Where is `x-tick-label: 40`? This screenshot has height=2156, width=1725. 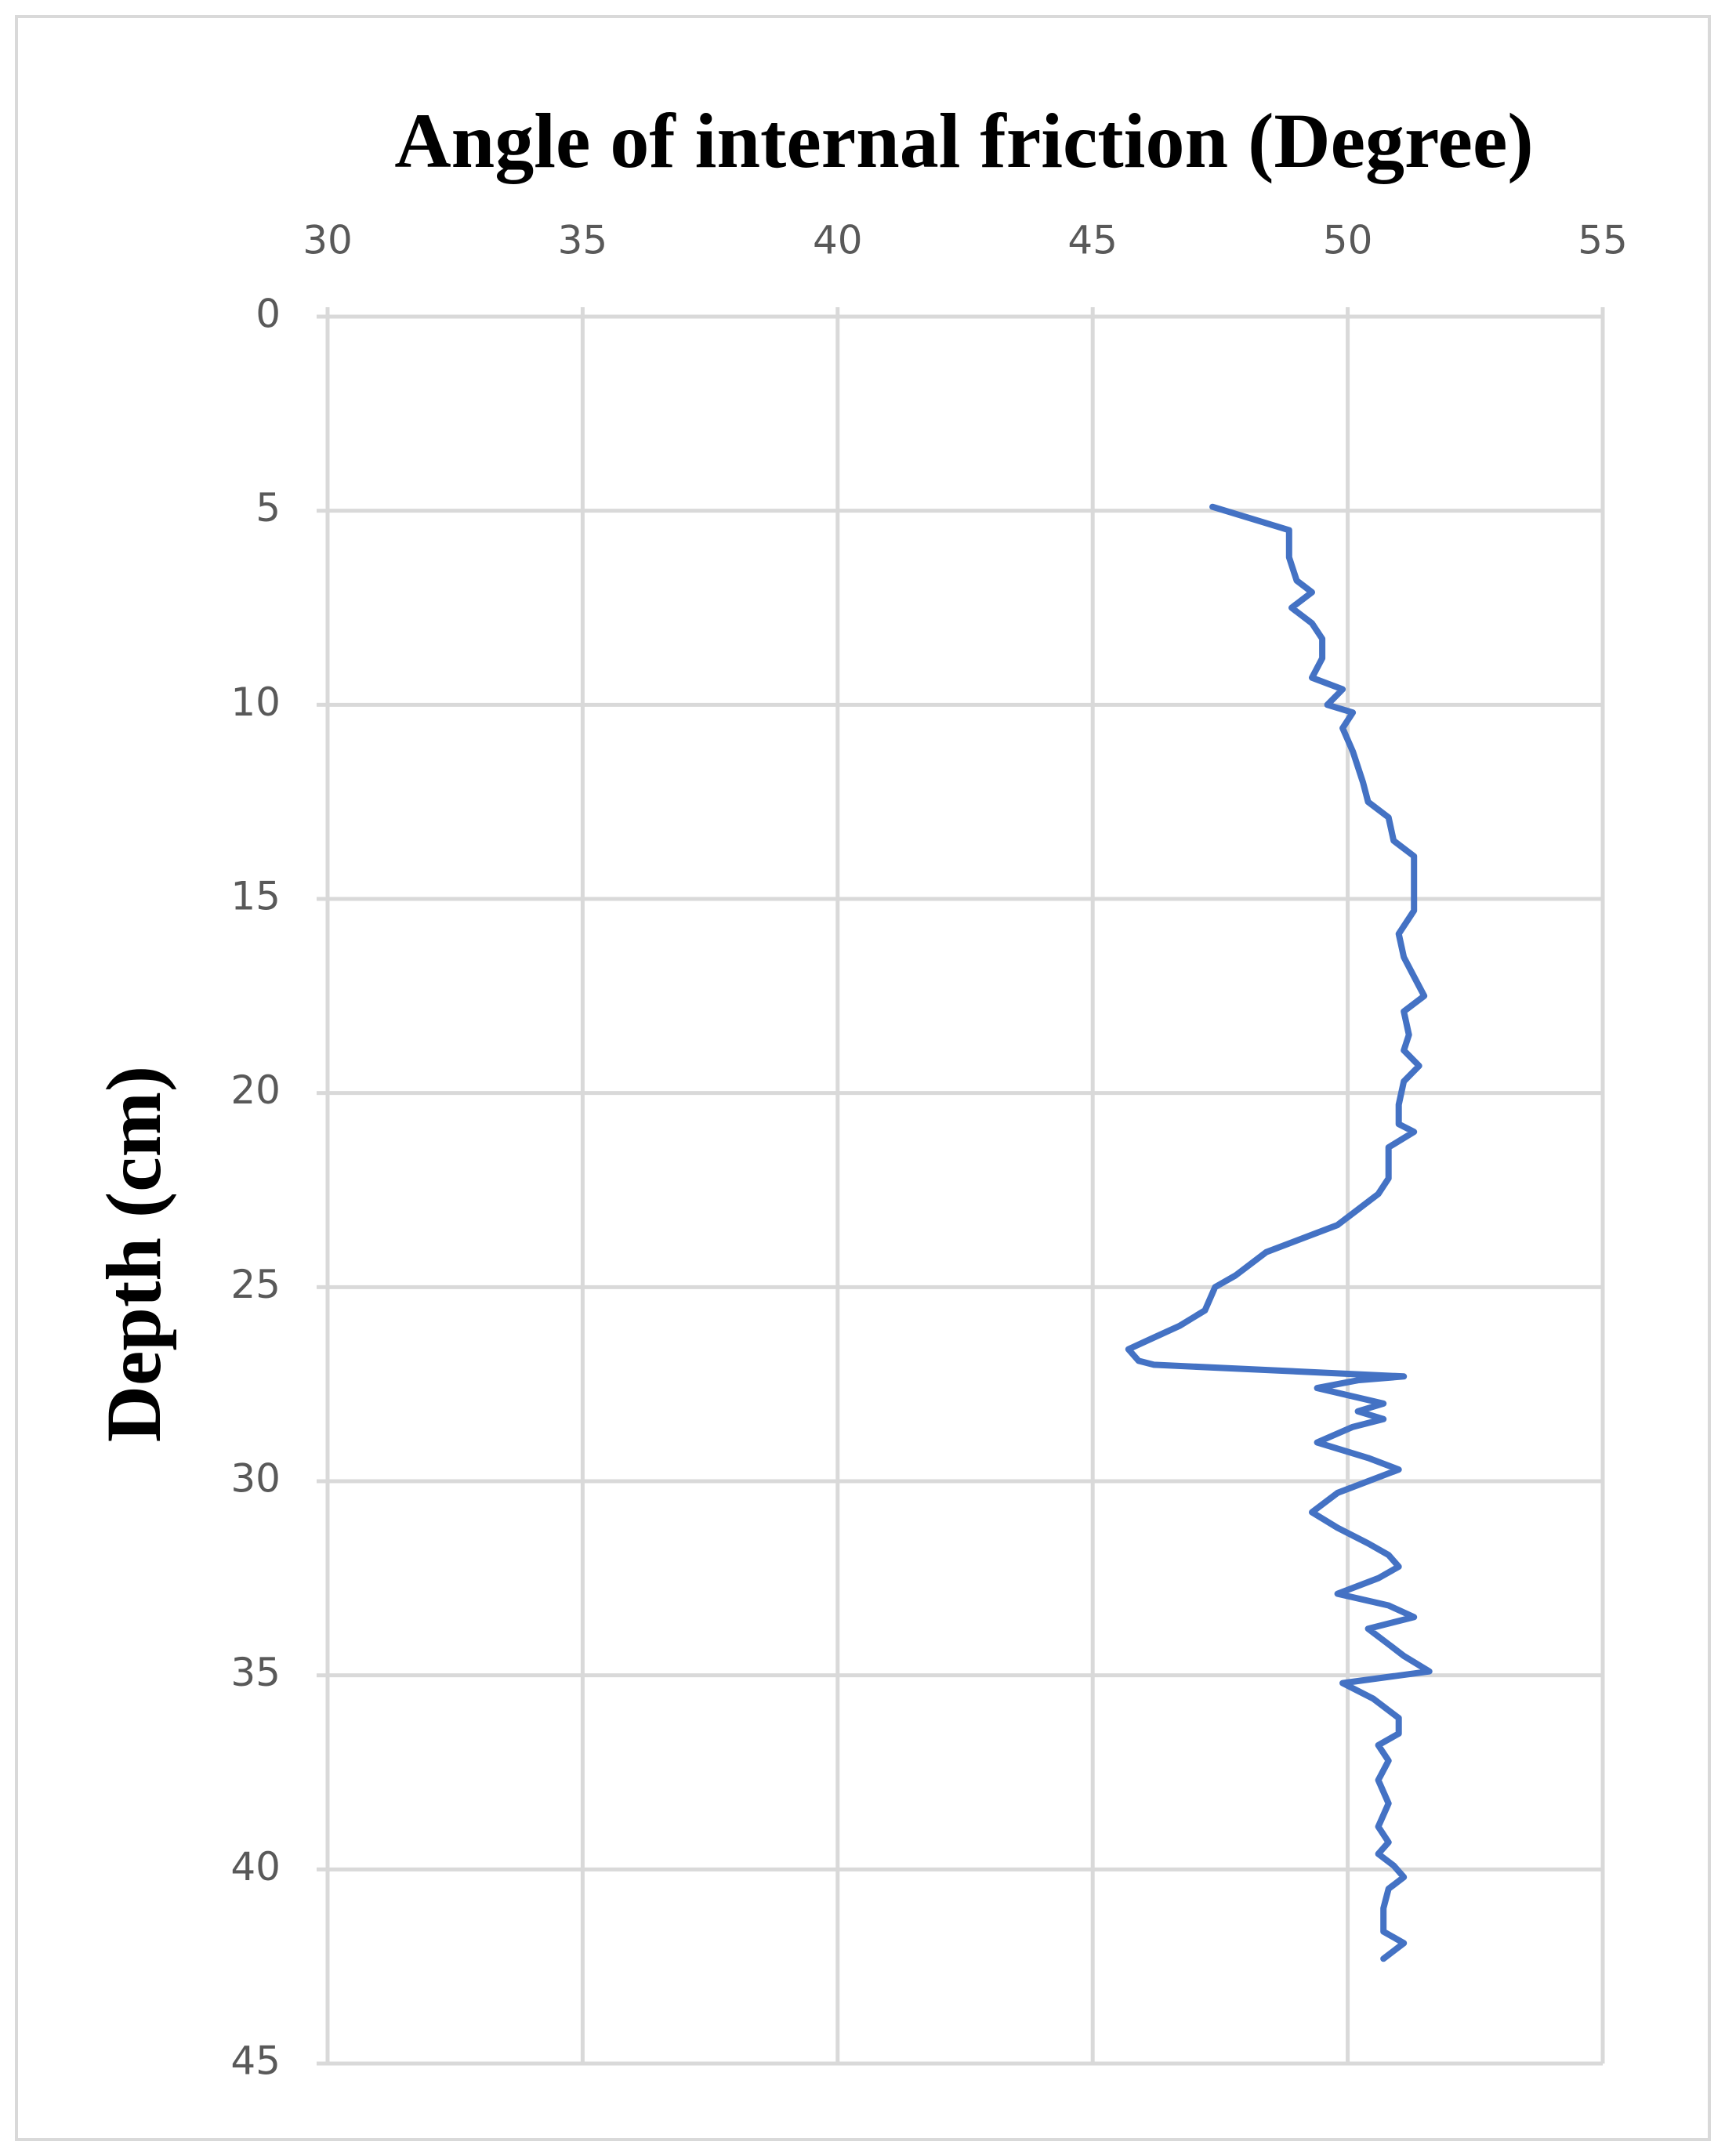
x-tick-label: 40 is located at coordinates (838, 240).